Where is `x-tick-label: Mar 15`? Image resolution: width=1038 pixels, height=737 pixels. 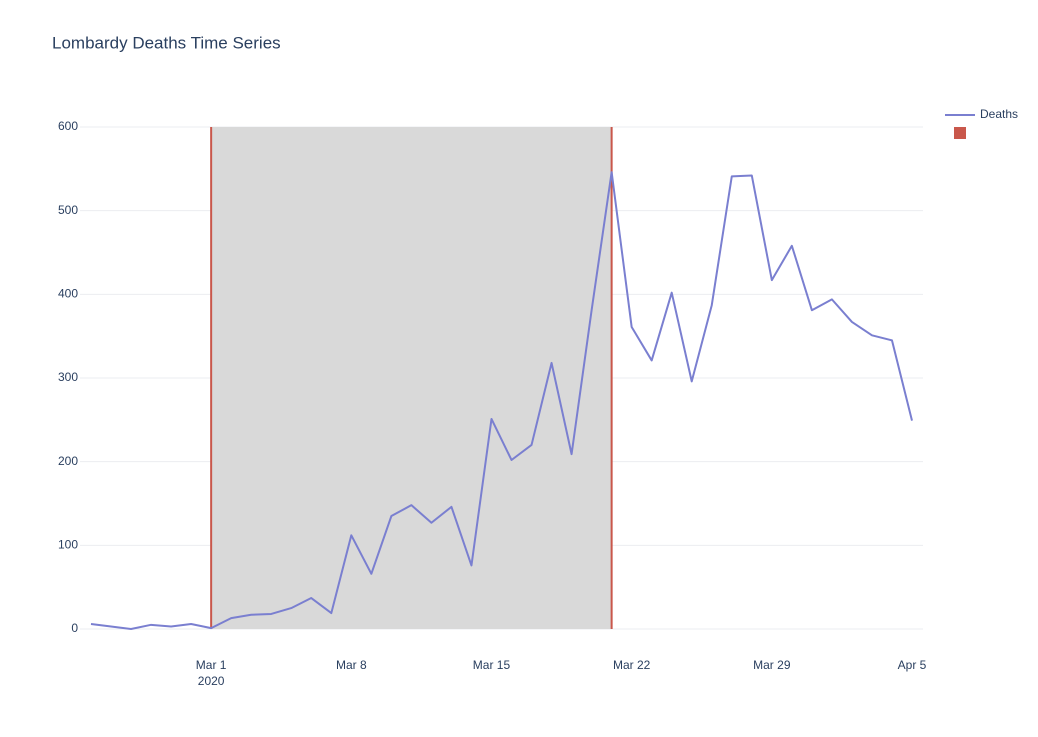 x-tick-label: Mar 15 is located at coordinates (492, 665).